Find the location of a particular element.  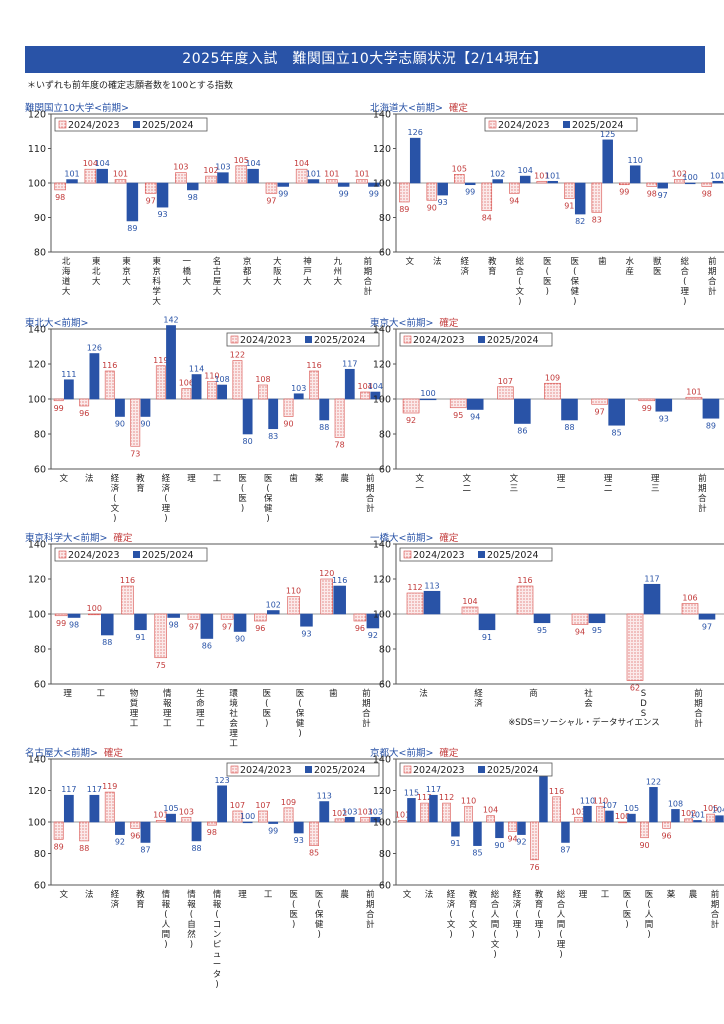

chart-title-text: 東京大<前期> is located at coordinates (402, 323).